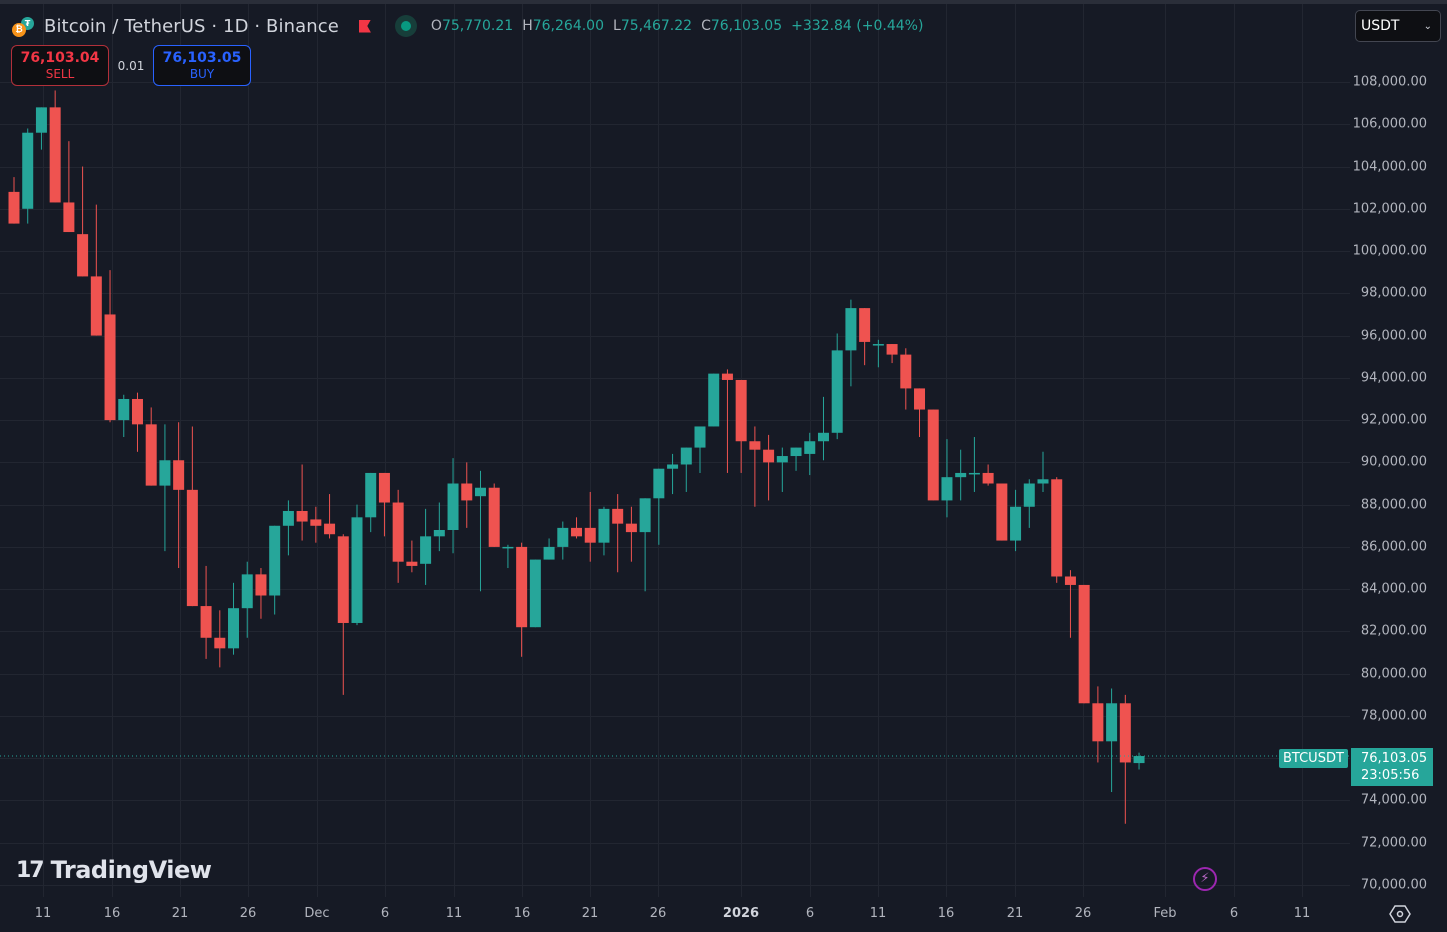 The height and width of the screenshot is (932, 1447). Describe the element at coordinates (1392, 767) in the screenshot. I see `last-price-label: 76,103.05 23:05:56` at that location.